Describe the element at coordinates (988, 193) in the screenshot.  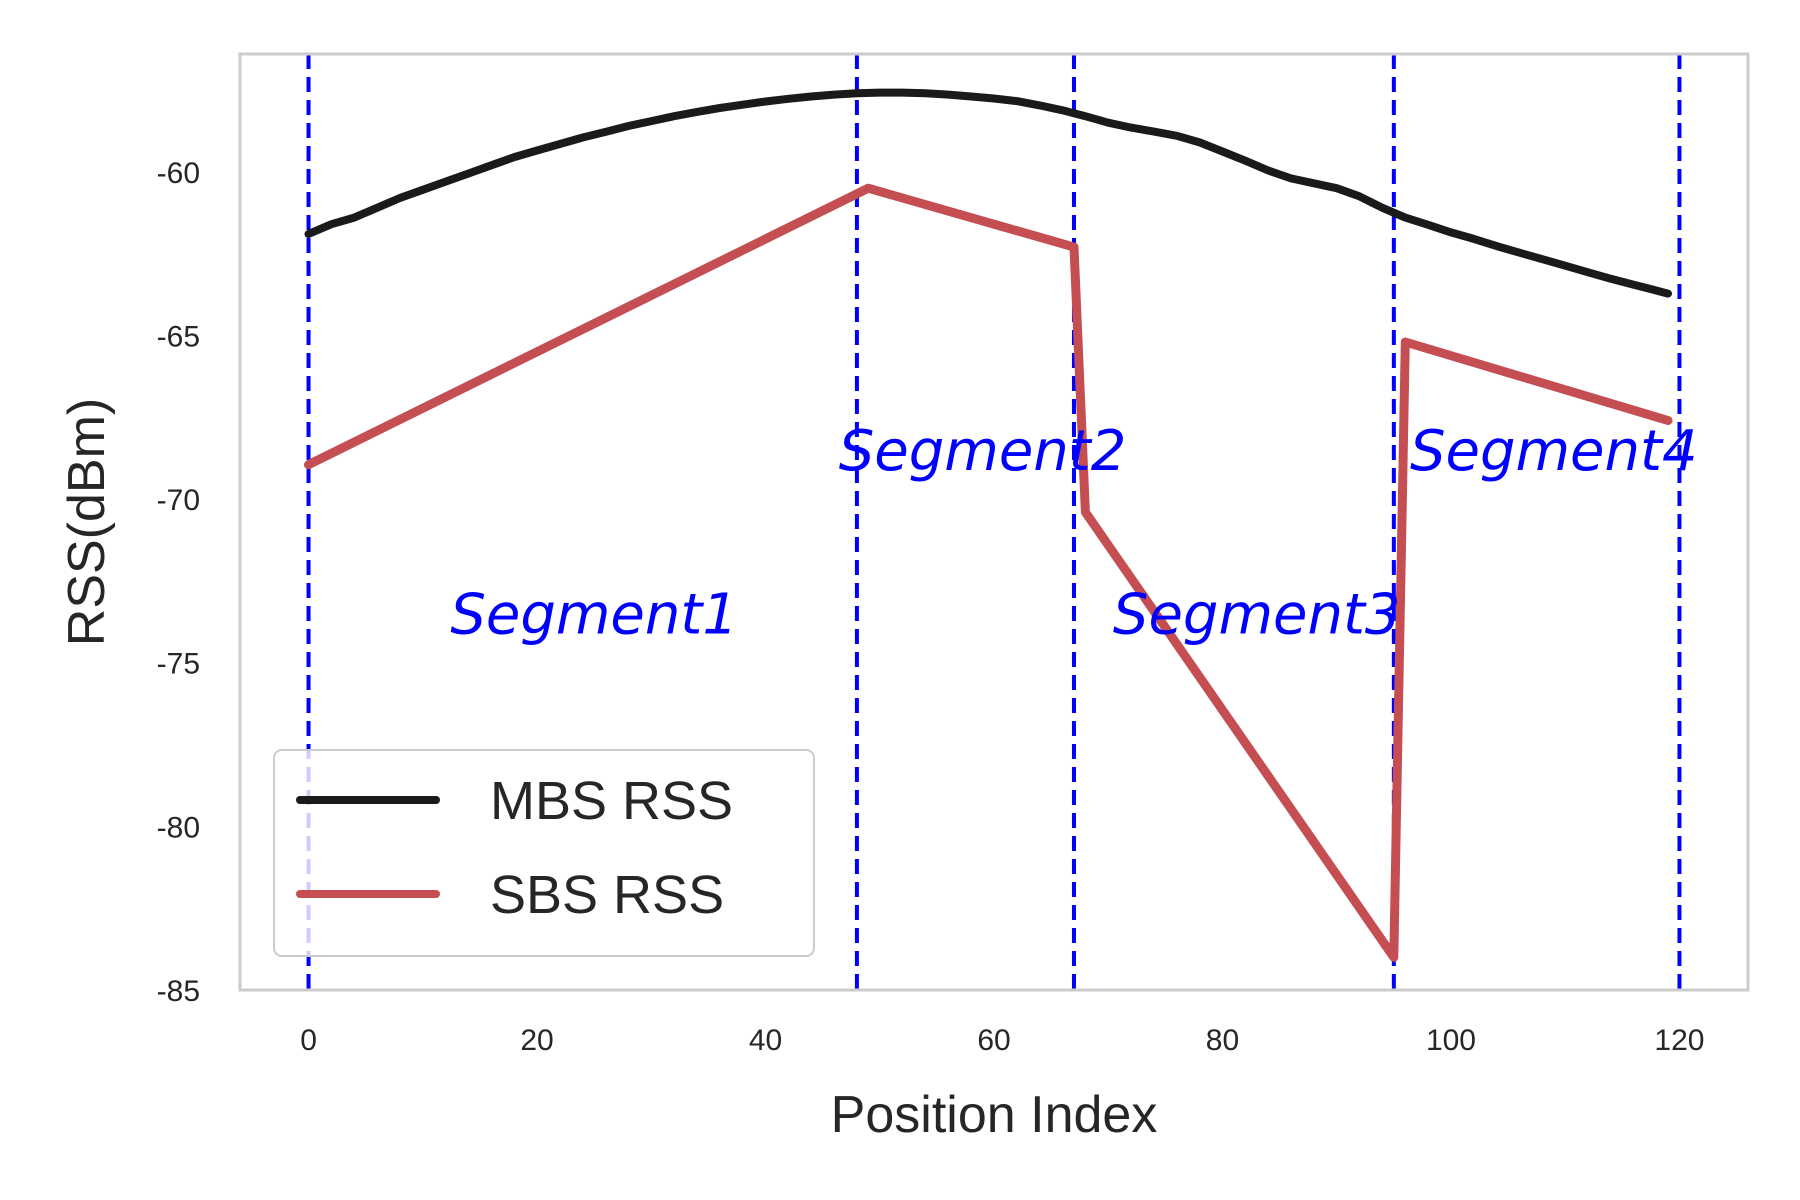
I see `series-line-mbs` at that location.